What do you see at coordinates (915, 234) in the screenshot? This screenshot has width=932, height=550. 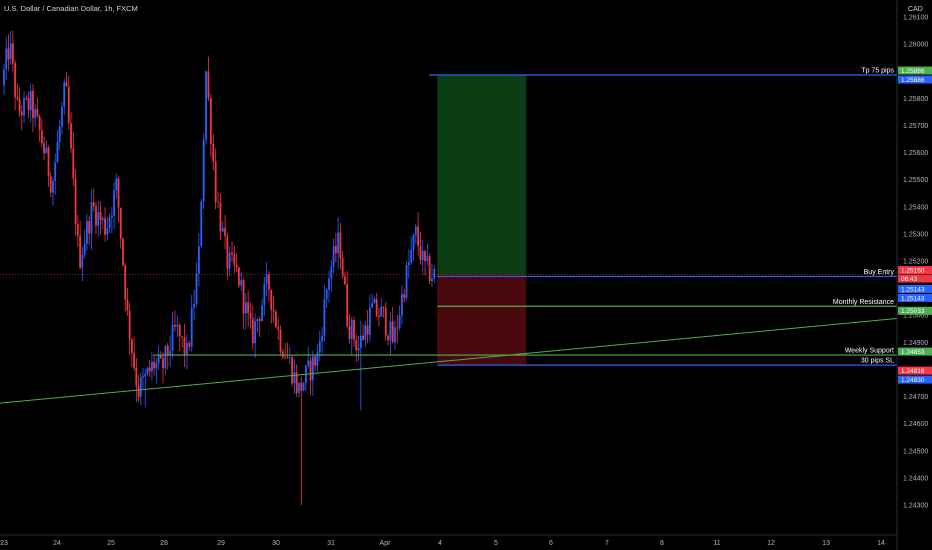 I see `price-tick-label: 1.25300` at bounding box center [915, 234].